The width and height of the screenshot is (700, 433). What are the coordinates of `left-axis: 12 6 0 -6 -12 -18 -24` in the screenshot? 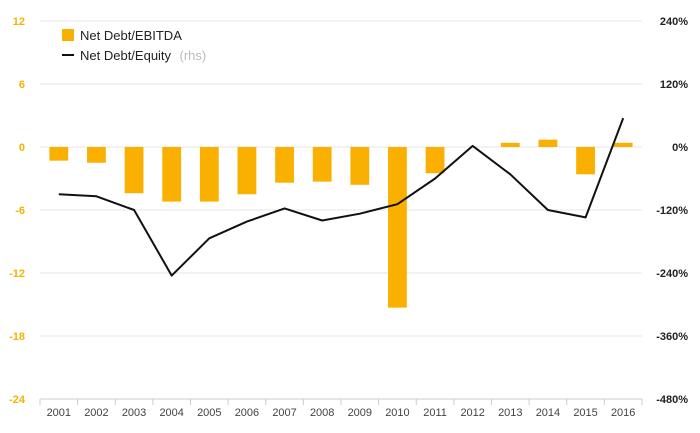 It's located at (17, 211).